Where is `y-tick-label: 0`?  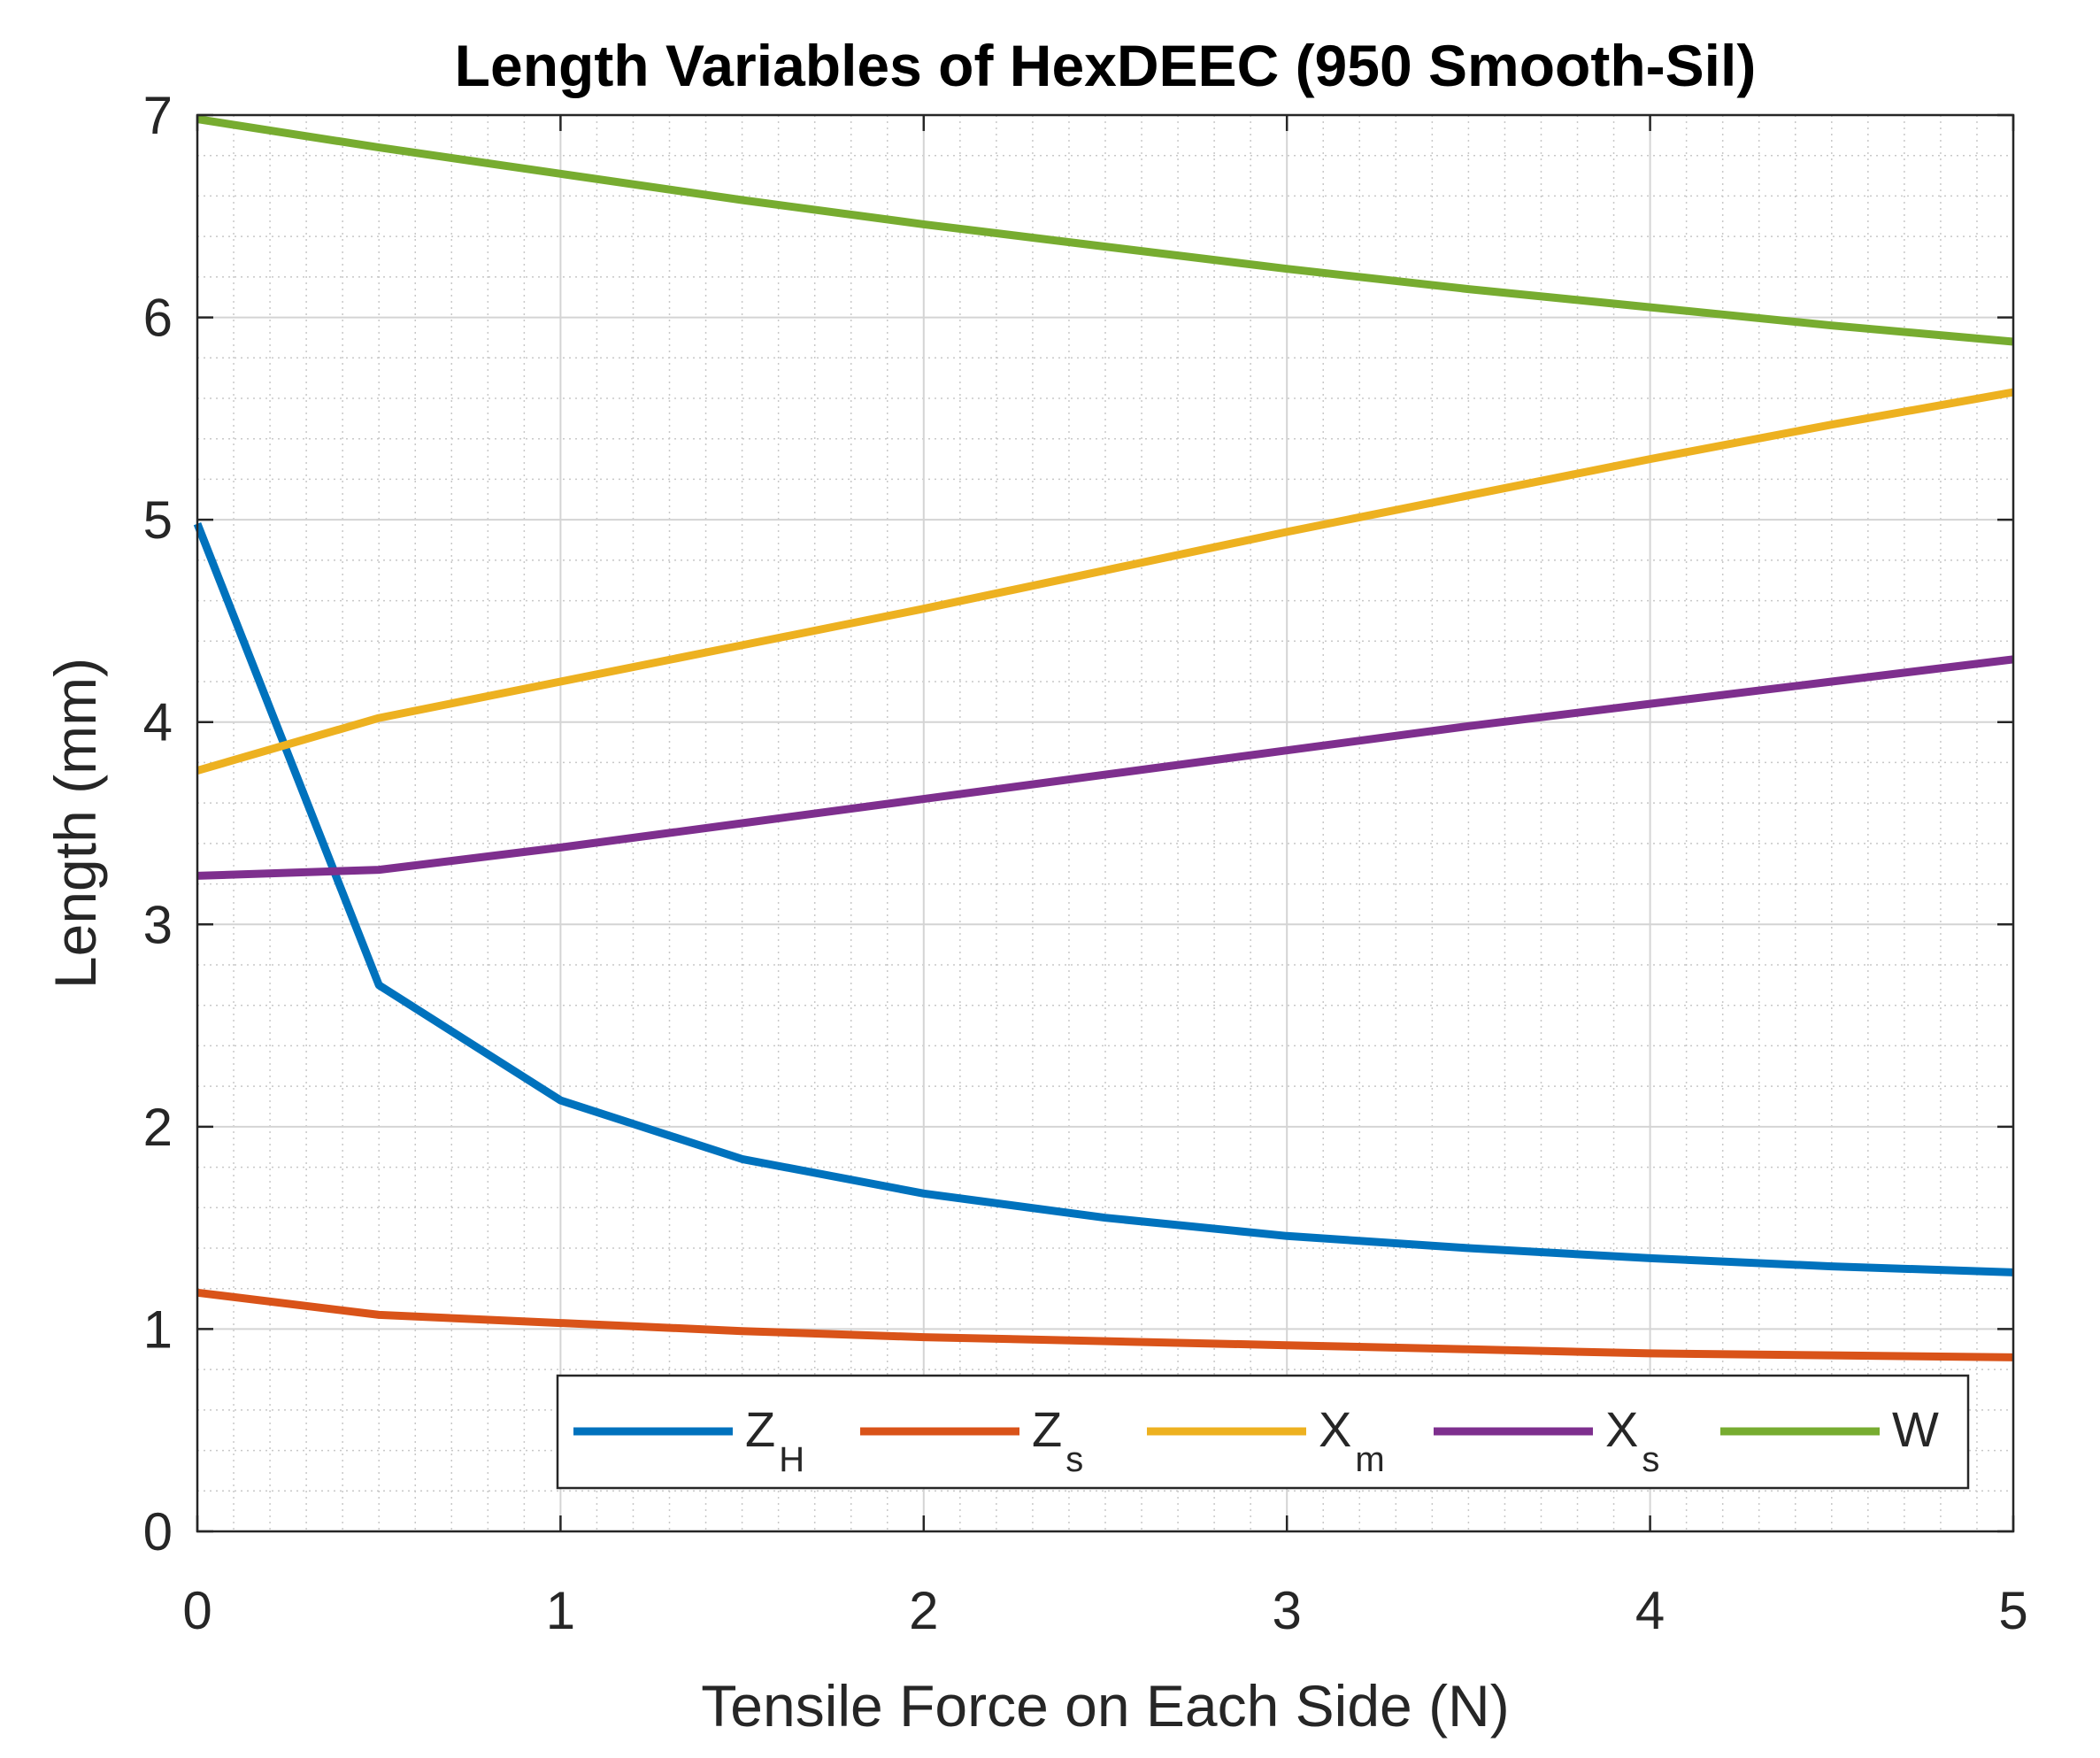 y-tick-label: 0 is located at coordinates (158, 1531).